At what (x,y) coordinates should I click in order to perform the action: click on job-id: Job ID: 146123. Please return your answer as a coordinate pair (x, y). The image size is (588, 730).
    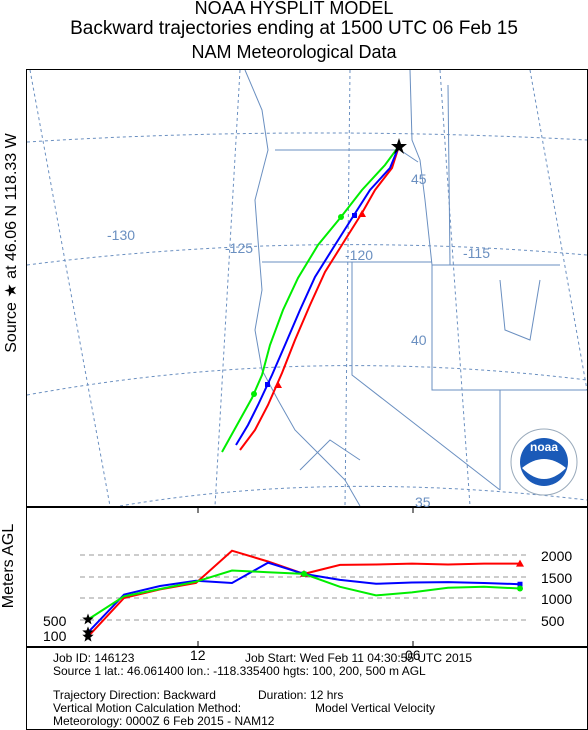
    Looking at the image, I should click on (94, 658).